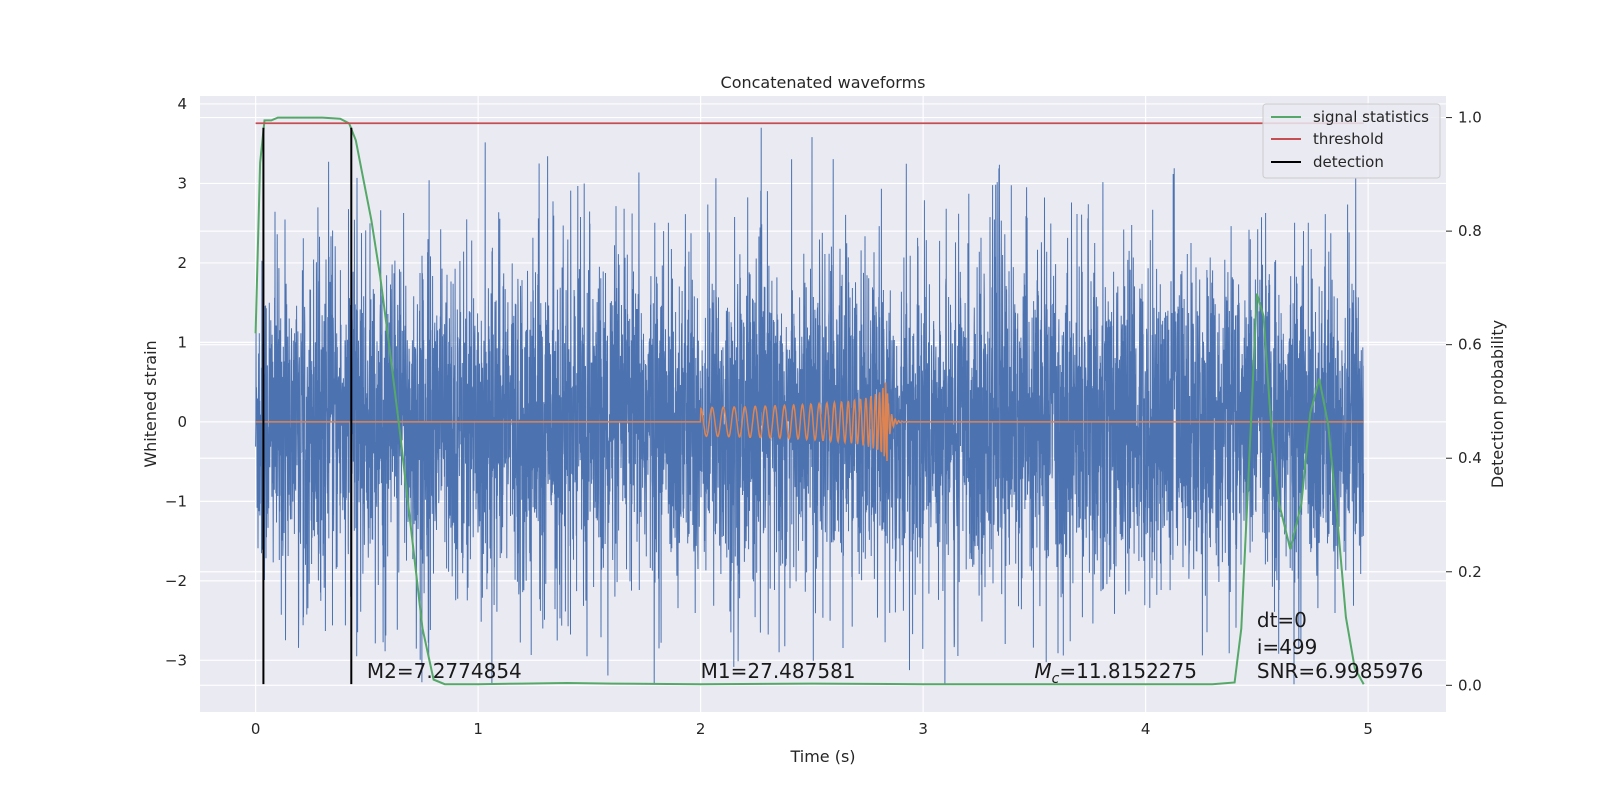 This screenshot has width=1600, height=800. I want to click on x-tick-label: 5, so click(1368, 729).